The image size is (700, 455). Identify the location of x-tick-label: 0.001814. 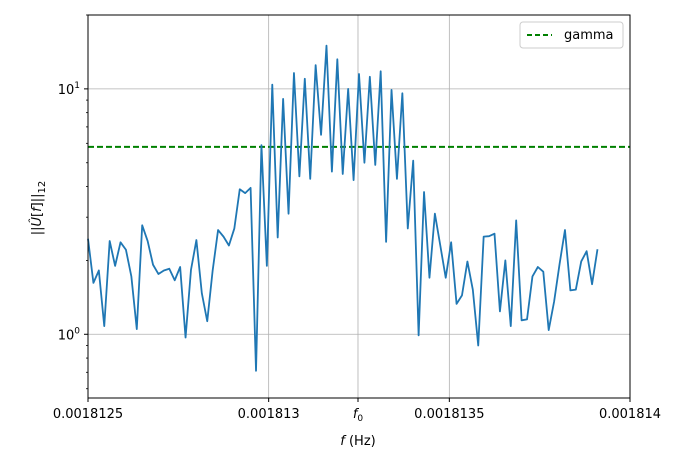
(630, 414).